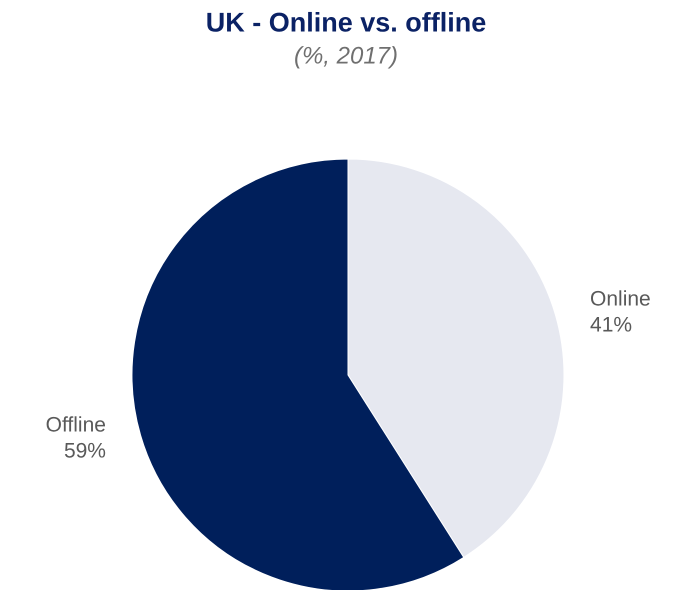 The width and height of the screenshot is (692, 590). I want to click on chart-title: UK - Online vs. offline, so click(346, 23).